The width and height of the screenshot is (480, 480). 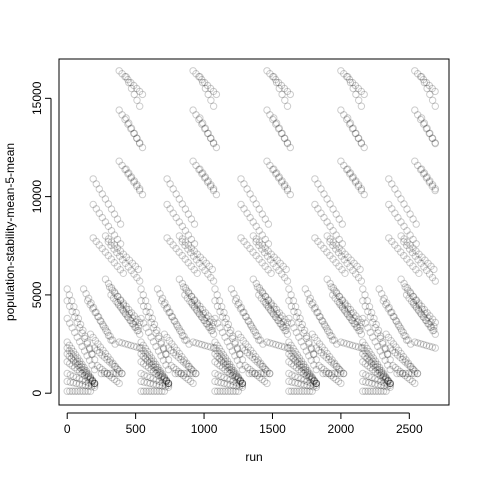 What do you see at coordinates (37, 393) in the screenshot?
I see `y-tick-label: 0` at bounding box center [37, 393].